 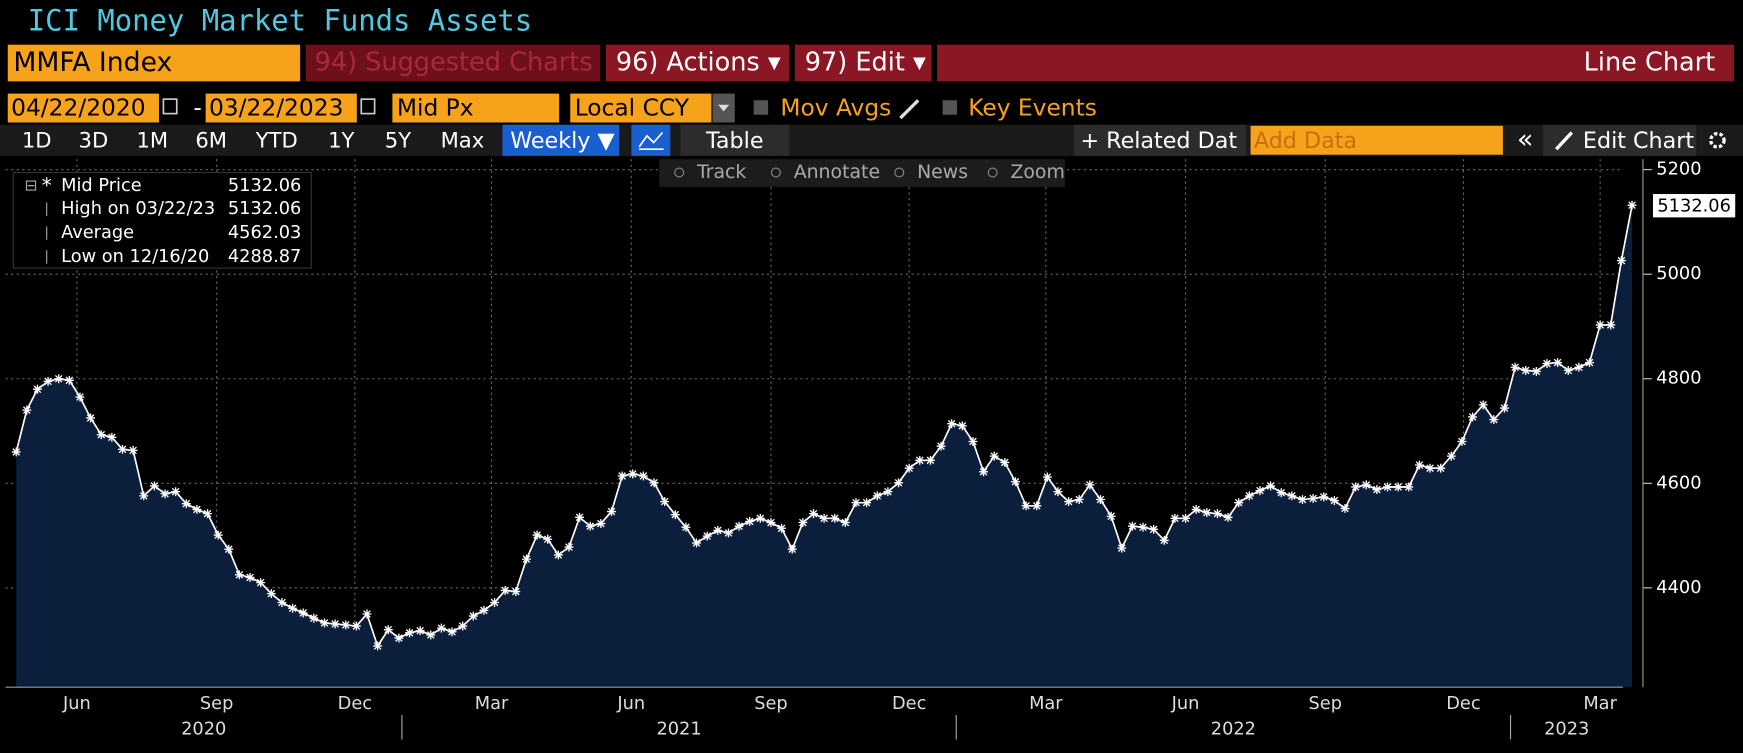 I want to click on suggested-button, so click(x=453, y=63).